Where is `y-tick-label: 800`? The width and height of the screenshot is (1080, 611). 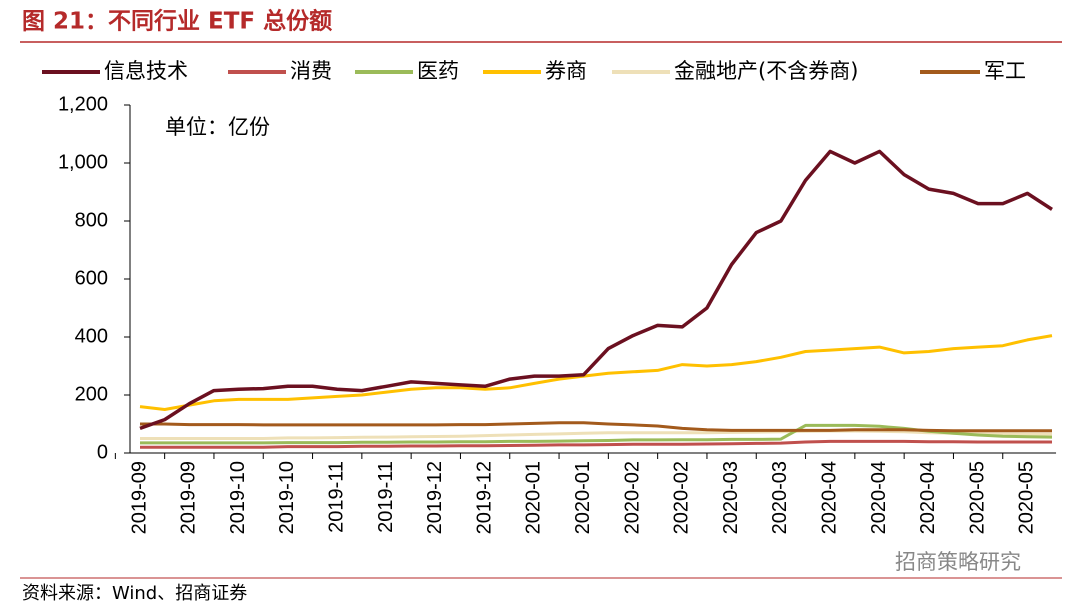 y-tick-label: 800 is located at coordinates (91, 220).